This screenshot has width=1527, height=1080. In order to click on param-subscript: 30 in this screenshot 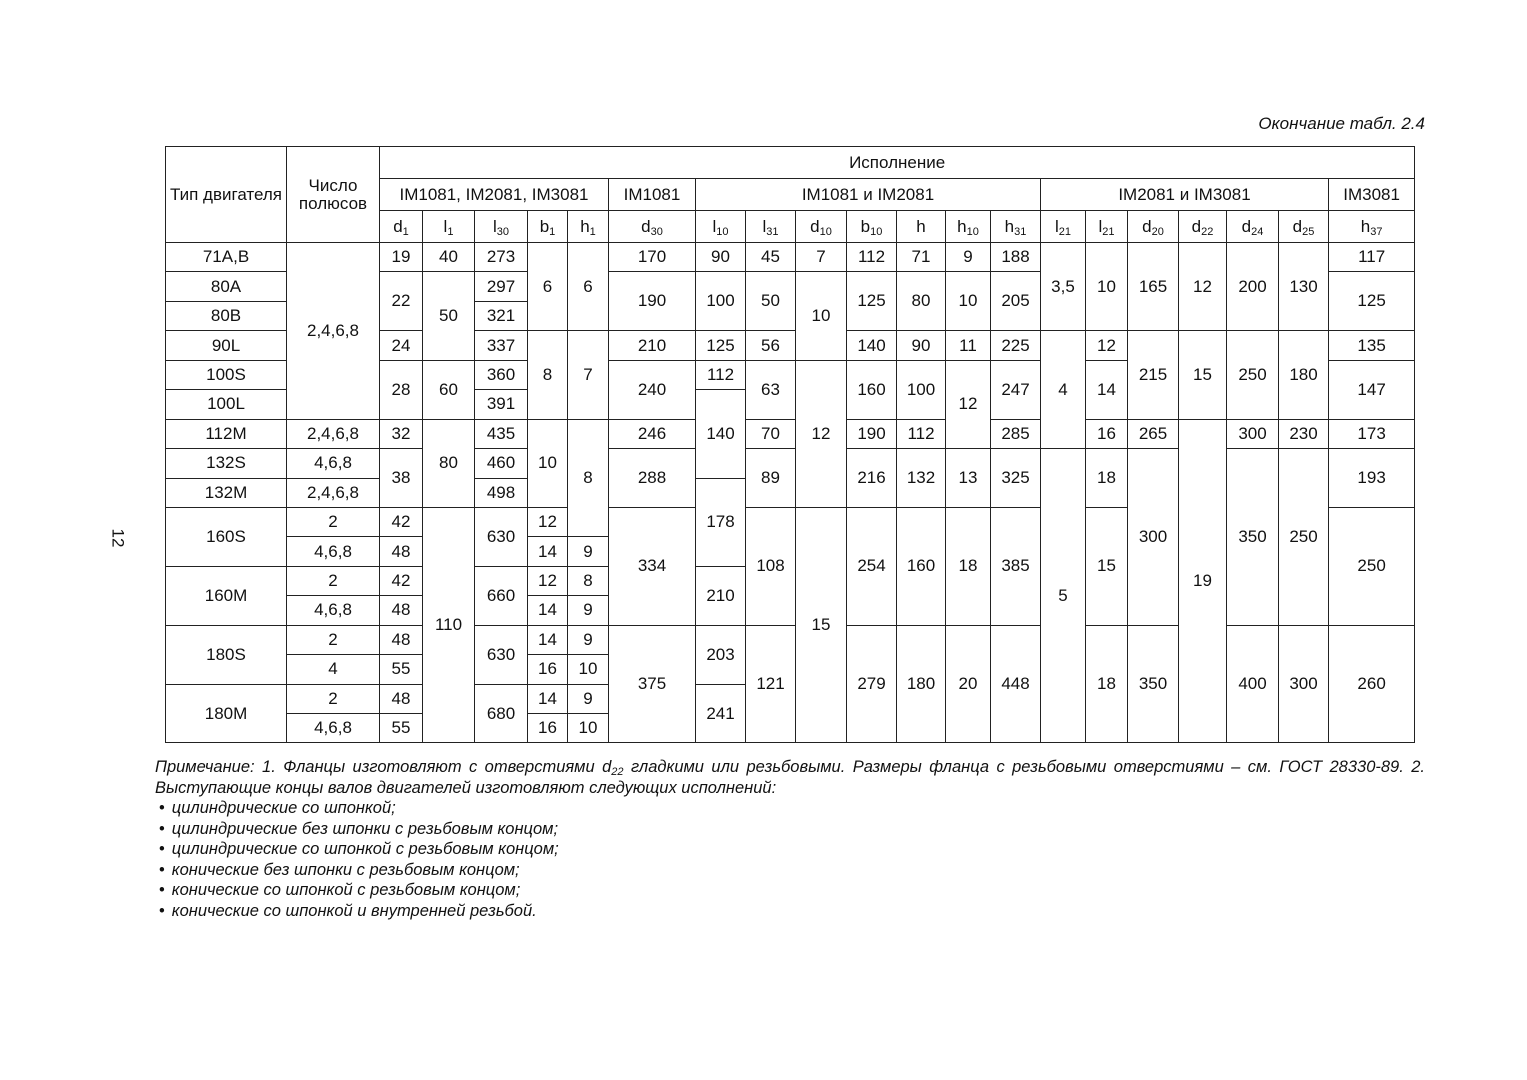, I will do `click(656, 231)`.